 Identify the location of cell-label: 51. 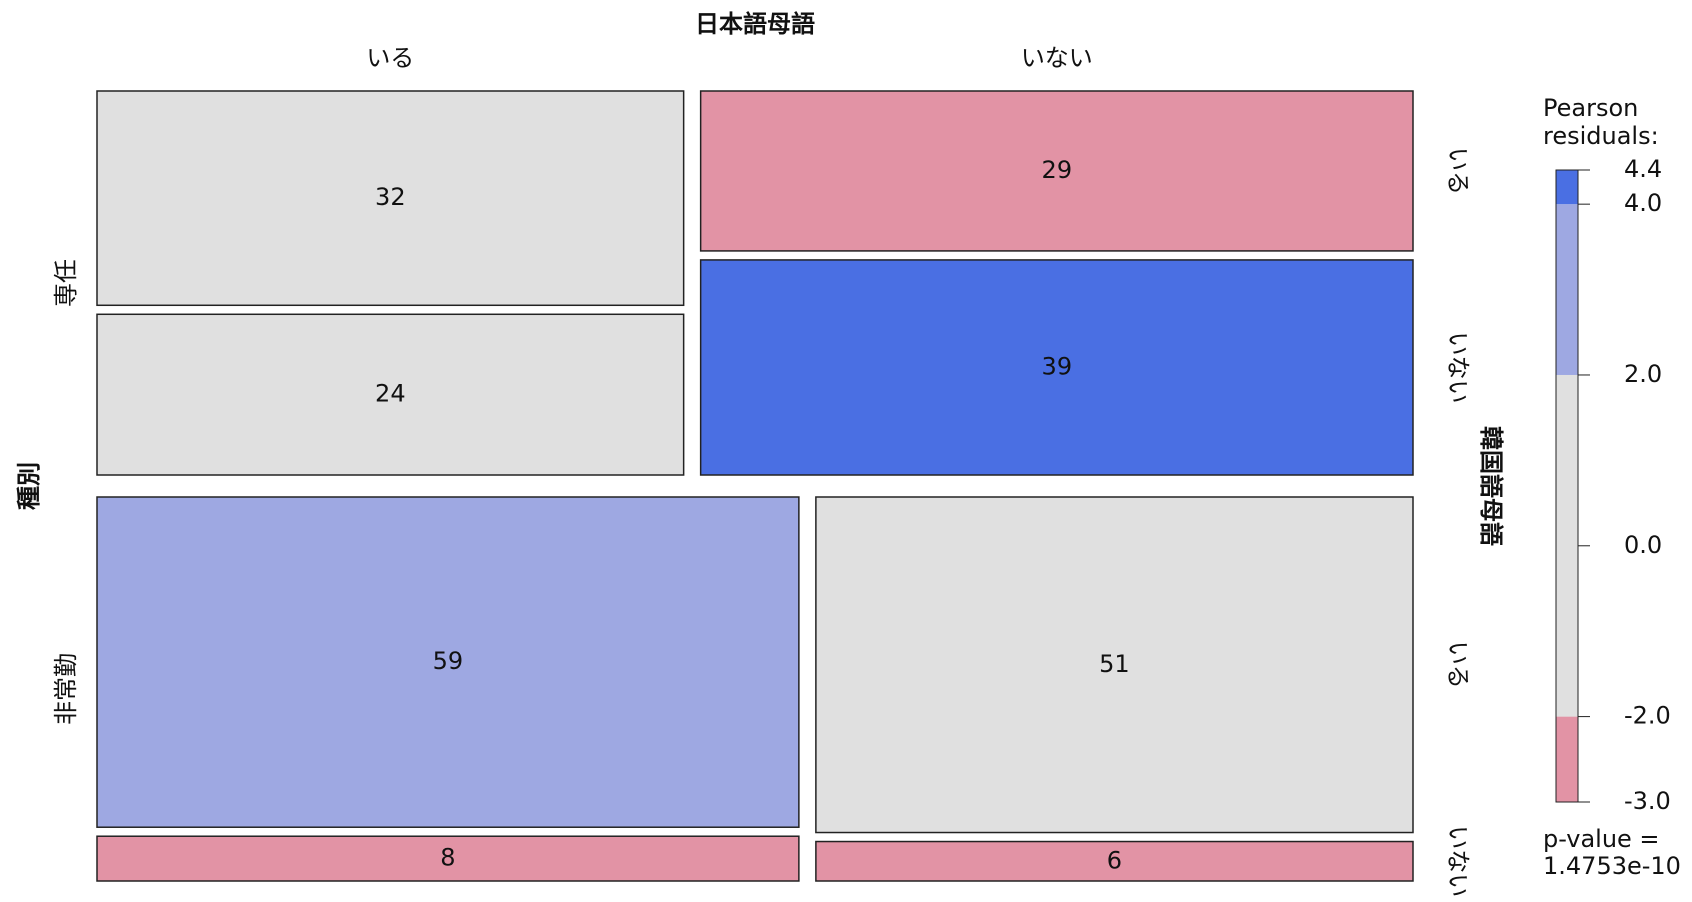
(1114, 664).